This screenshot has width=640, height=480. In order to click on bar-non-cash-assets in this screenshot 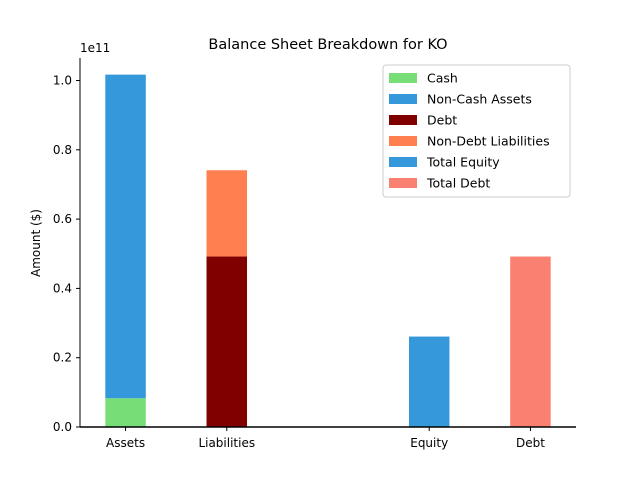, I will do `click(125, 236)`.